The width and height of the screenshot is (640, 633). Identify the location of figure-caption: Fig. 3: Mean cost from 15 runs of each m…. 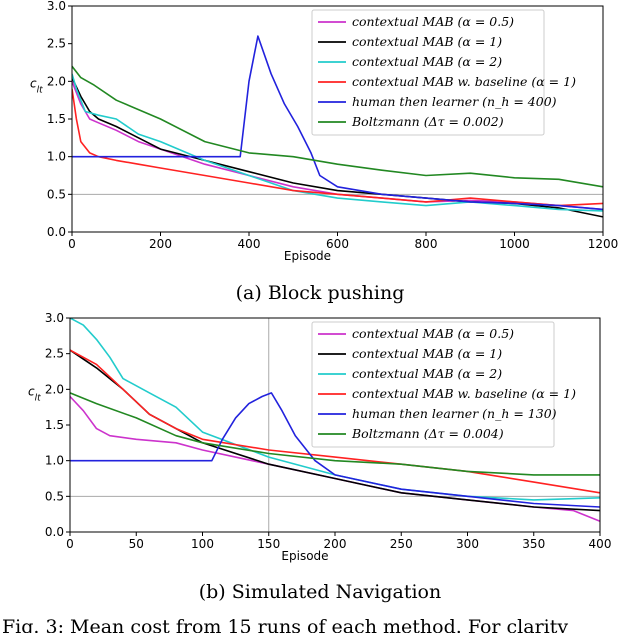
(285, 624).